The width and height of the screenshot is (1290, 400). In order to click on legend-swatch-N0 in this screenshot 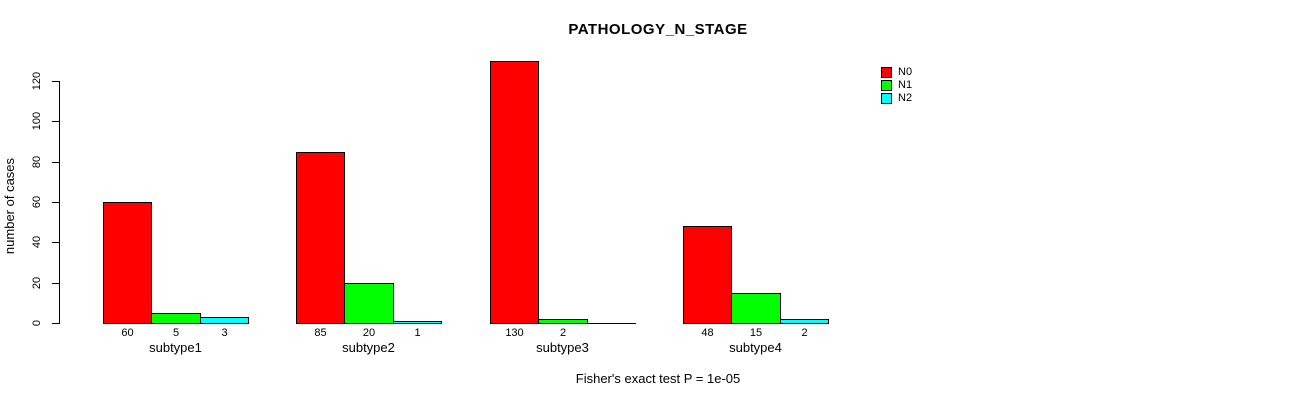, I will do `click(886, 72)`.